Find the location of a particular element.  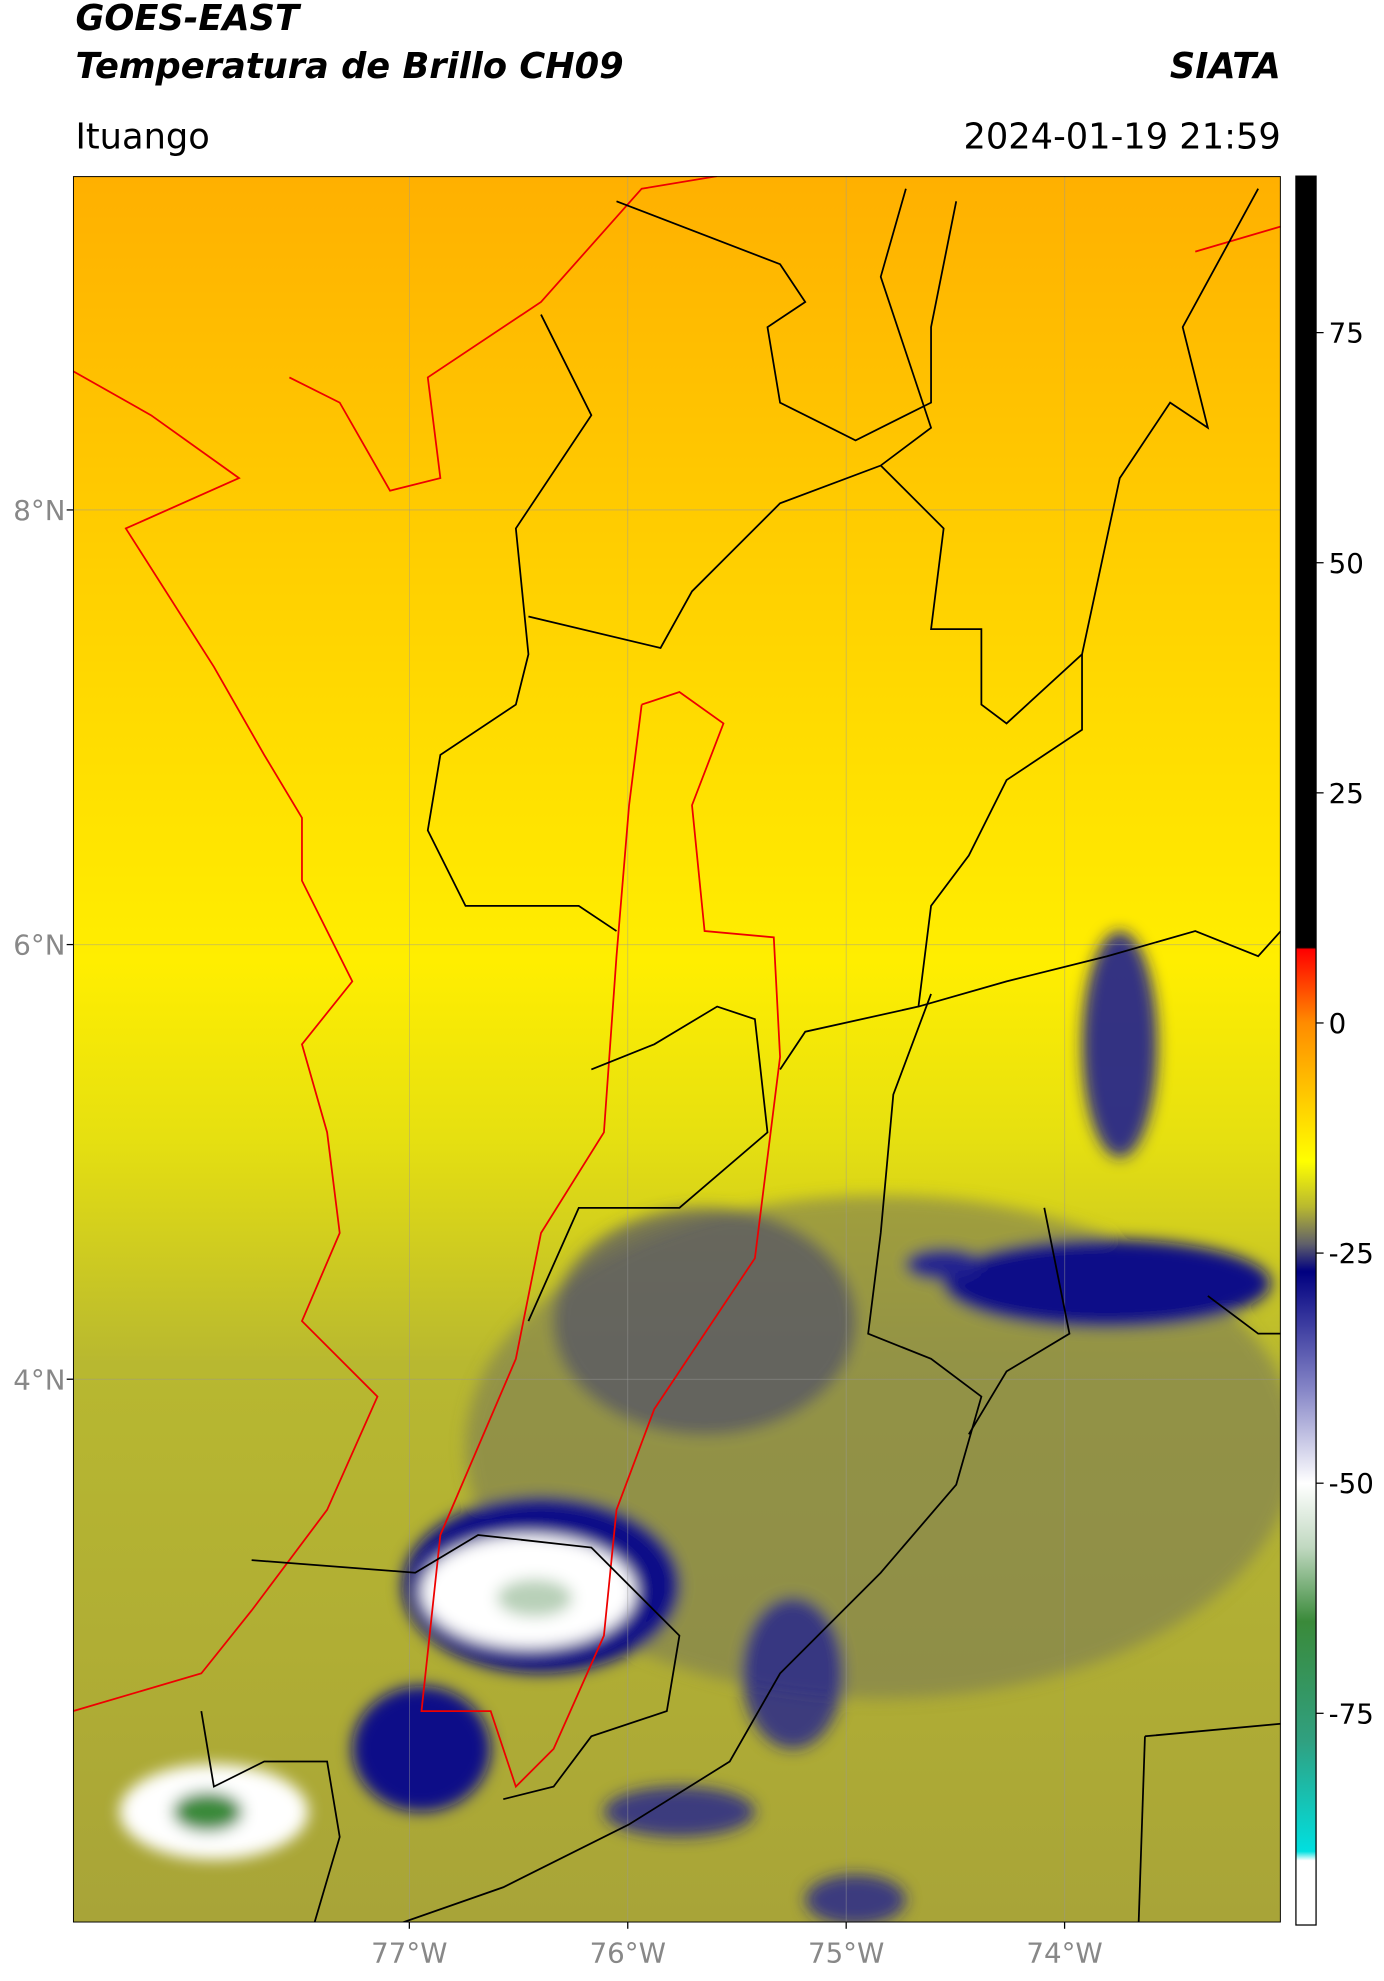

lon-tick-label: 74°W is located at coordinates (1064, 1953).